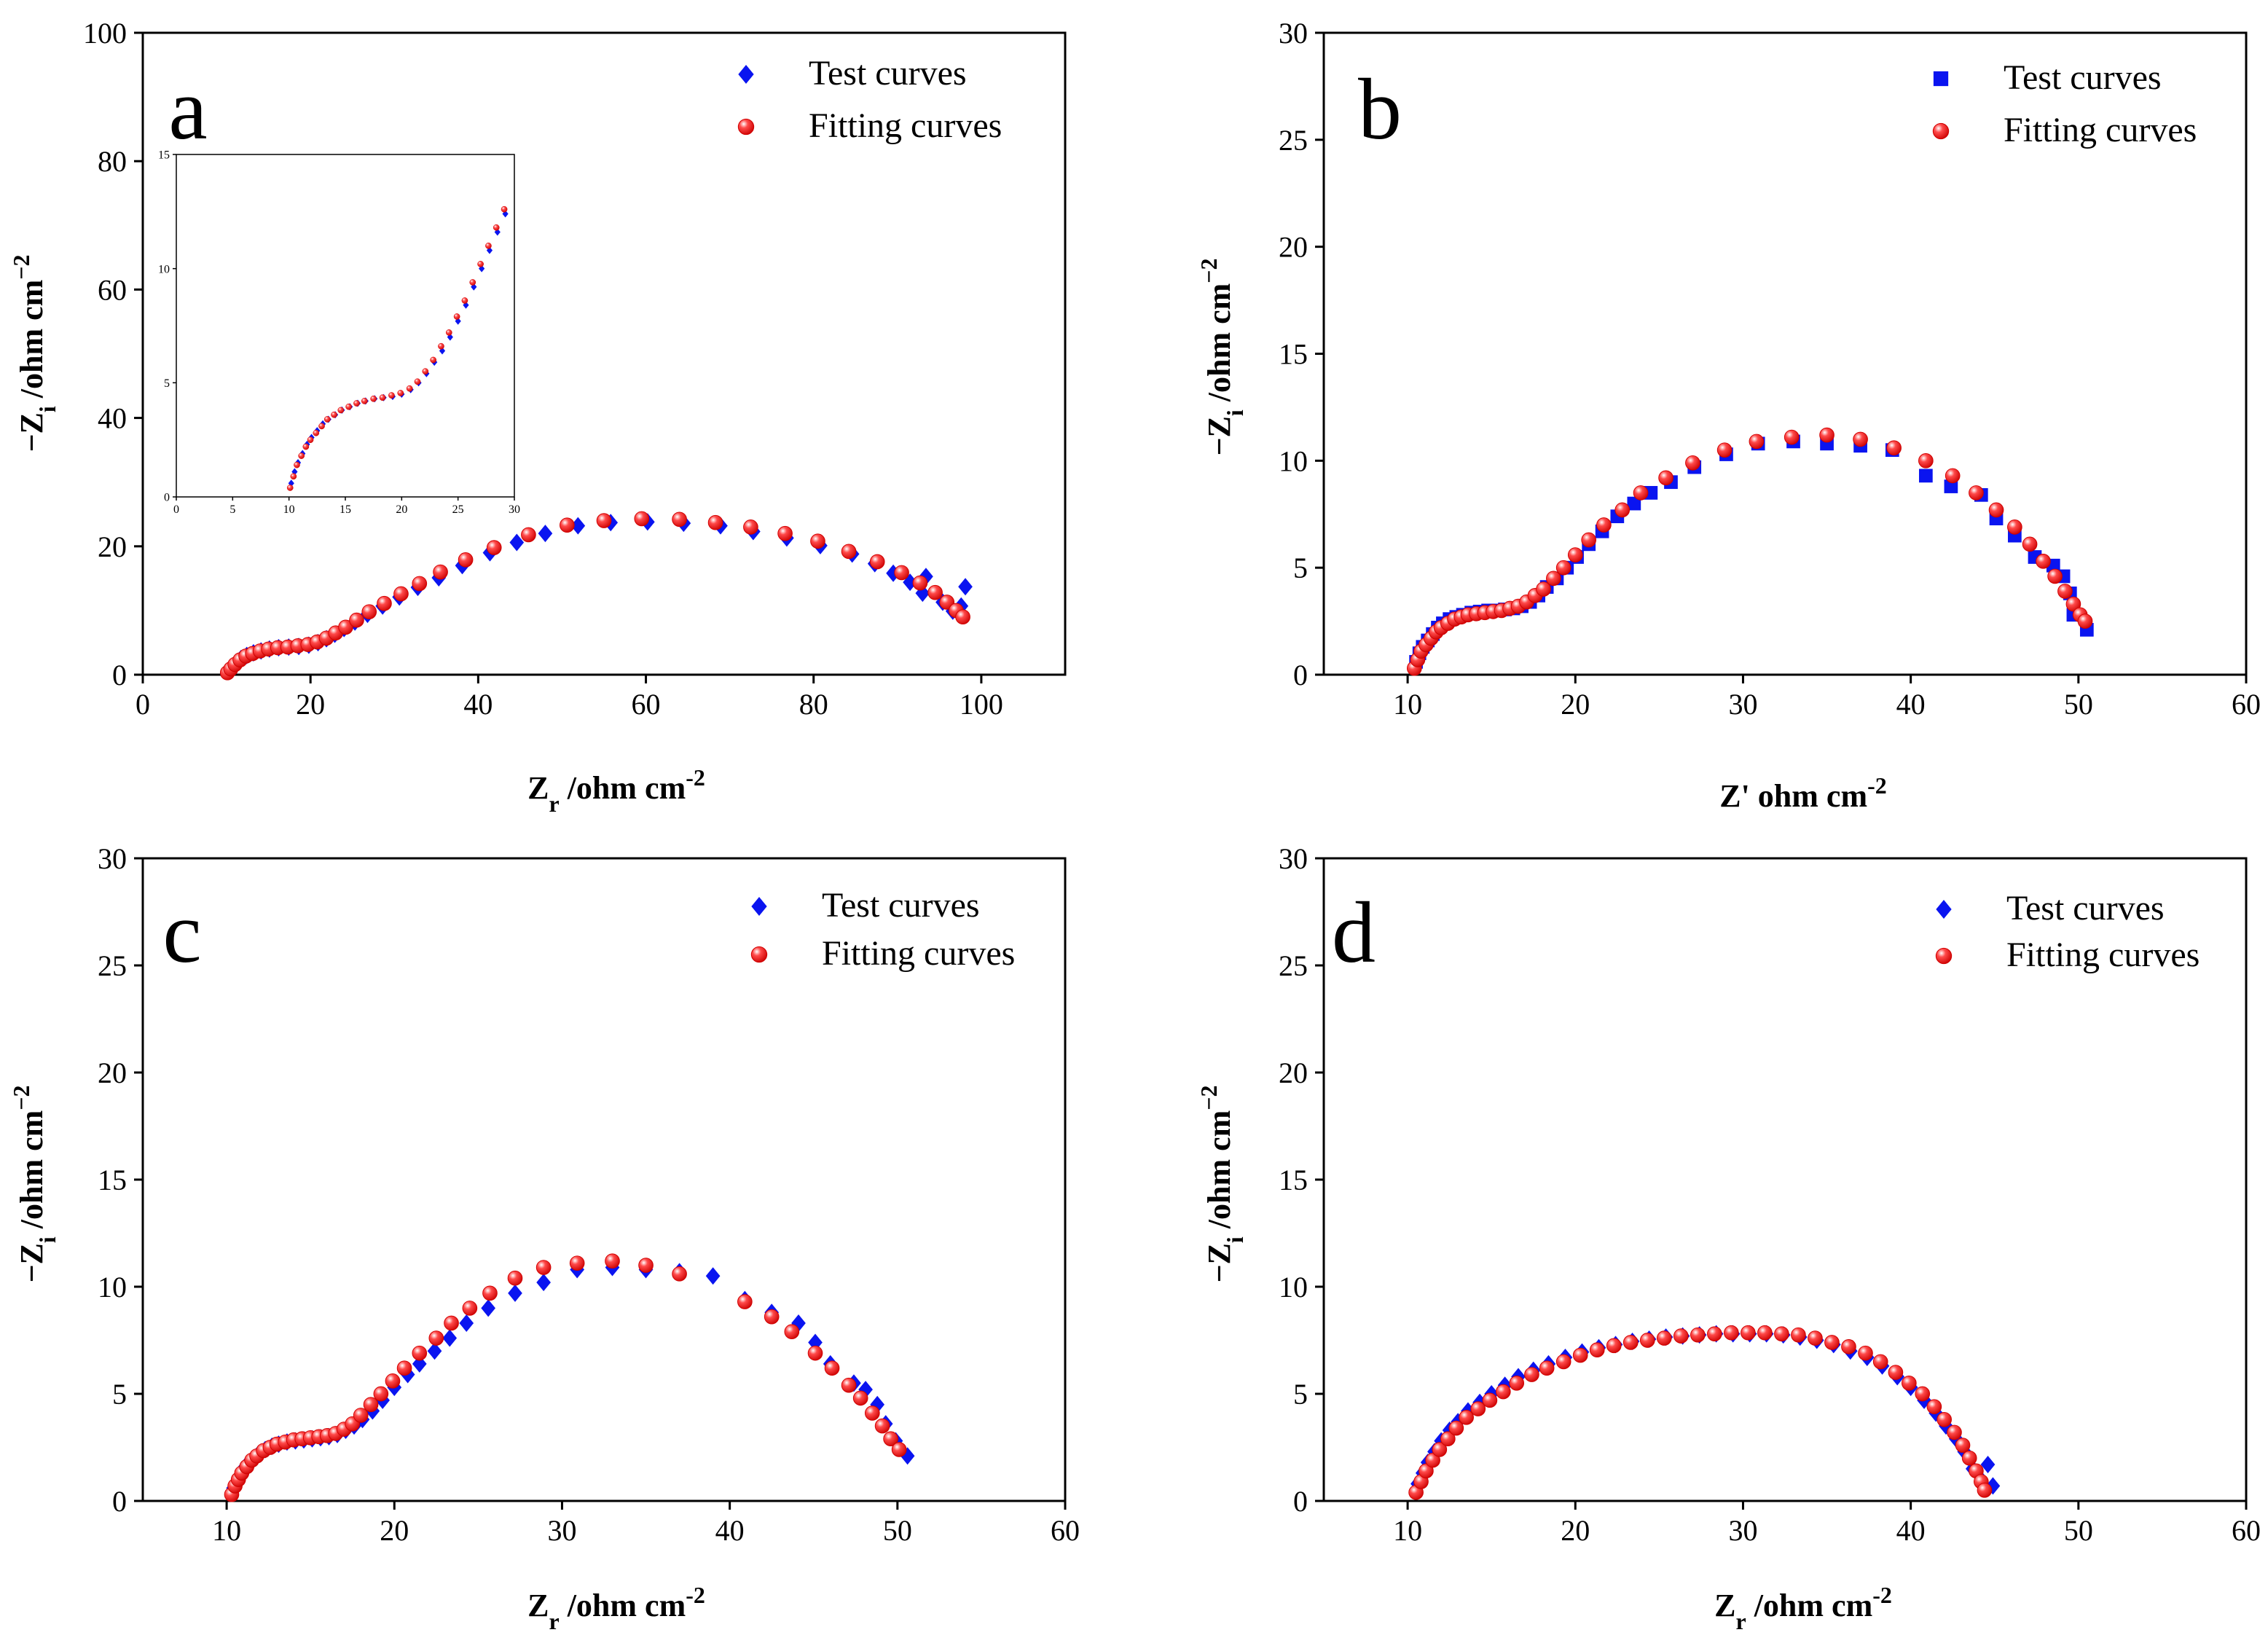  Describe the element at coordinates (105, 33) in the screenshot. I see `panel-a-y-tick-label: 100` at that location.